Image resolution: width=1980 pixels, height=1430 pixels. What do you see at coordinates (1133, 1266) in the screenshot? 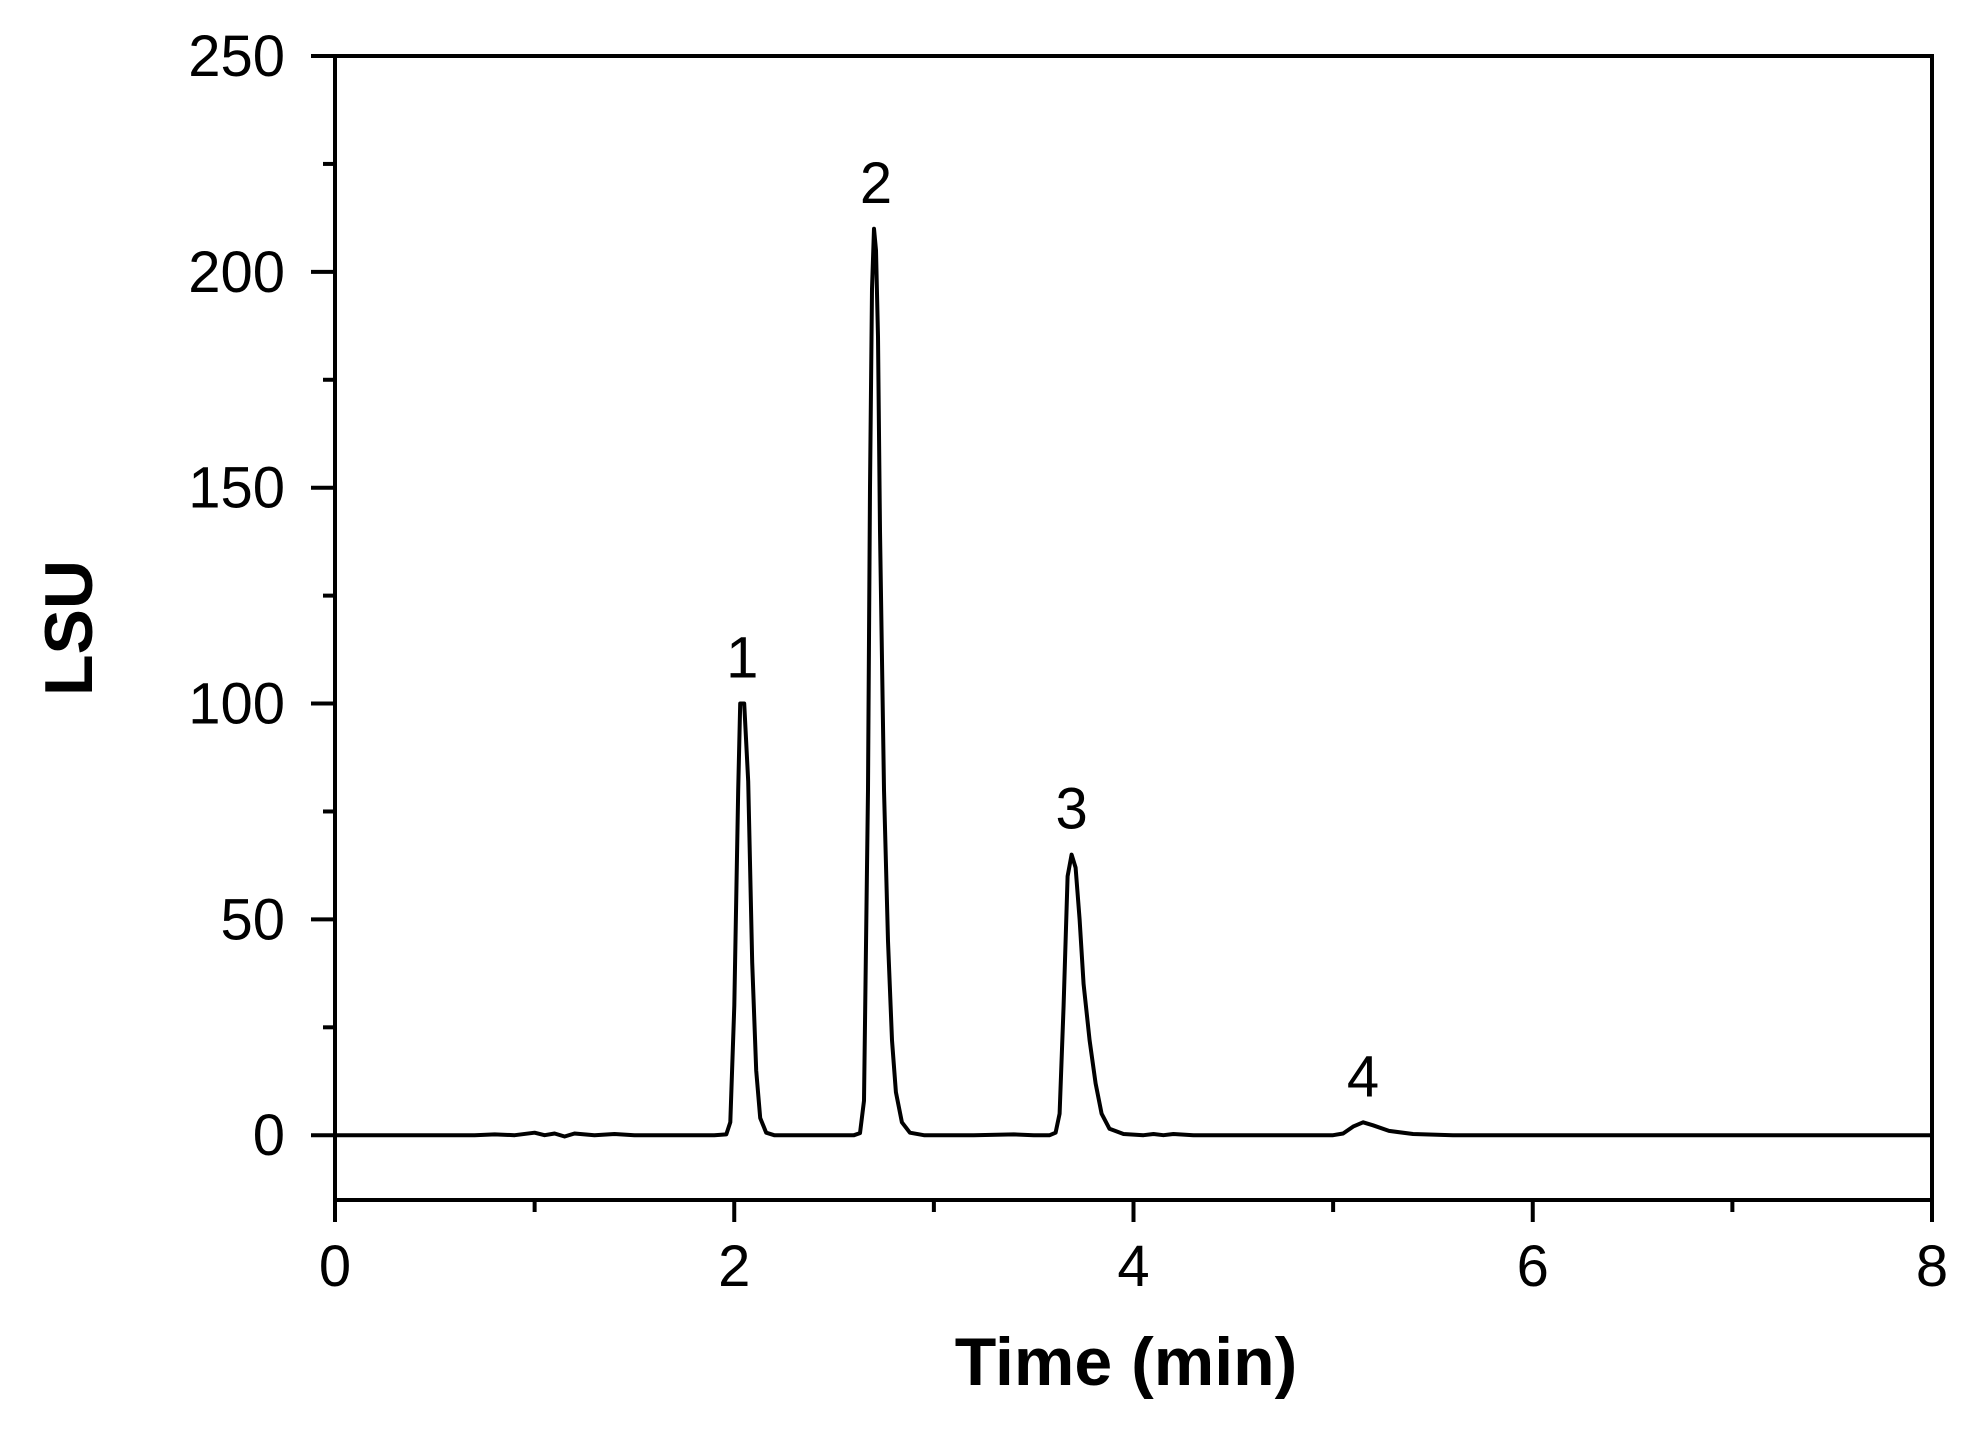
I see `x-tick-label: 4` at bounding box center [1133, 1266].